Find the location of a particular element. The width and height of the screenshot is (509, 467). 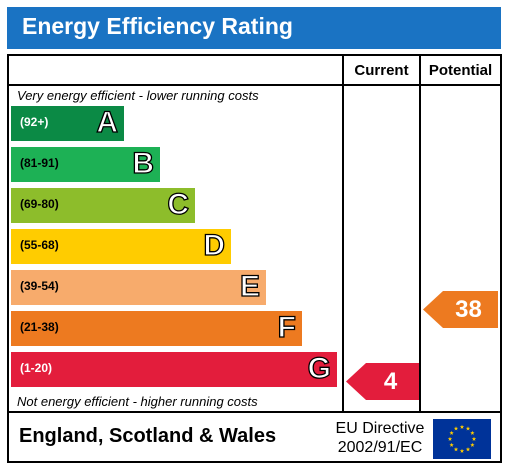

band-range: (1-20) is located at coordinates (36, 368).